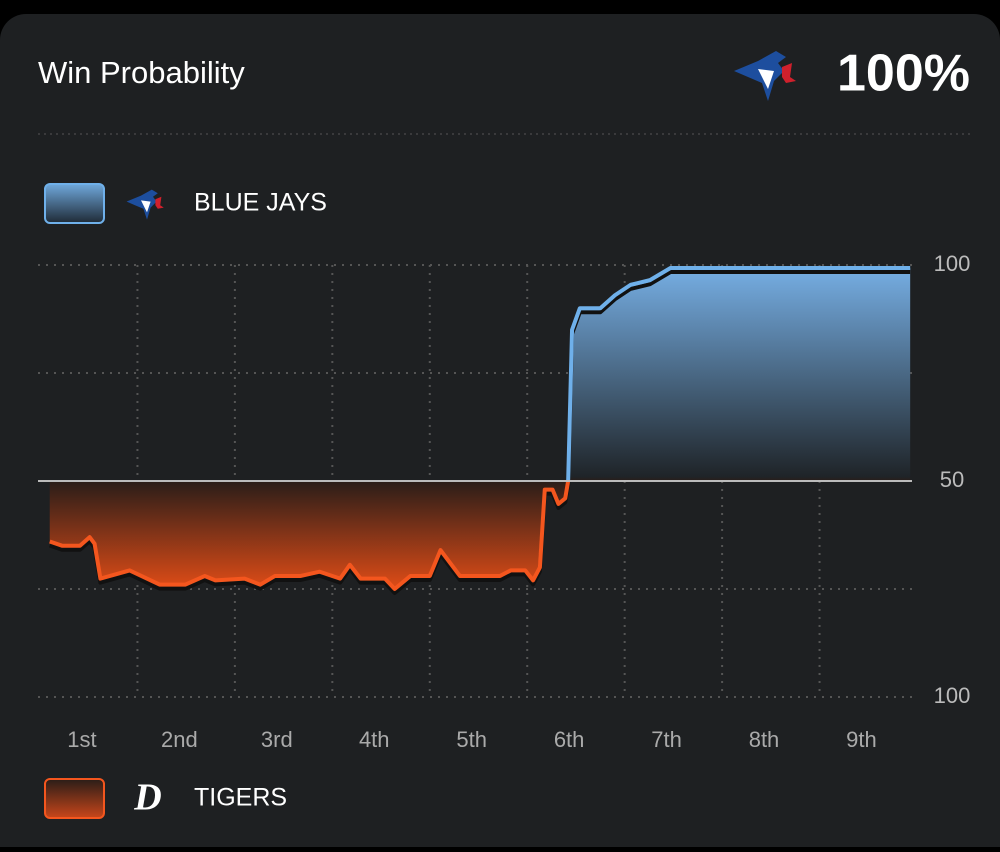 The image size is (1000, 852). Describe the element at coordinates (179, 739) in the screenshot. I see `x-tick-label: 2nd` at that location.